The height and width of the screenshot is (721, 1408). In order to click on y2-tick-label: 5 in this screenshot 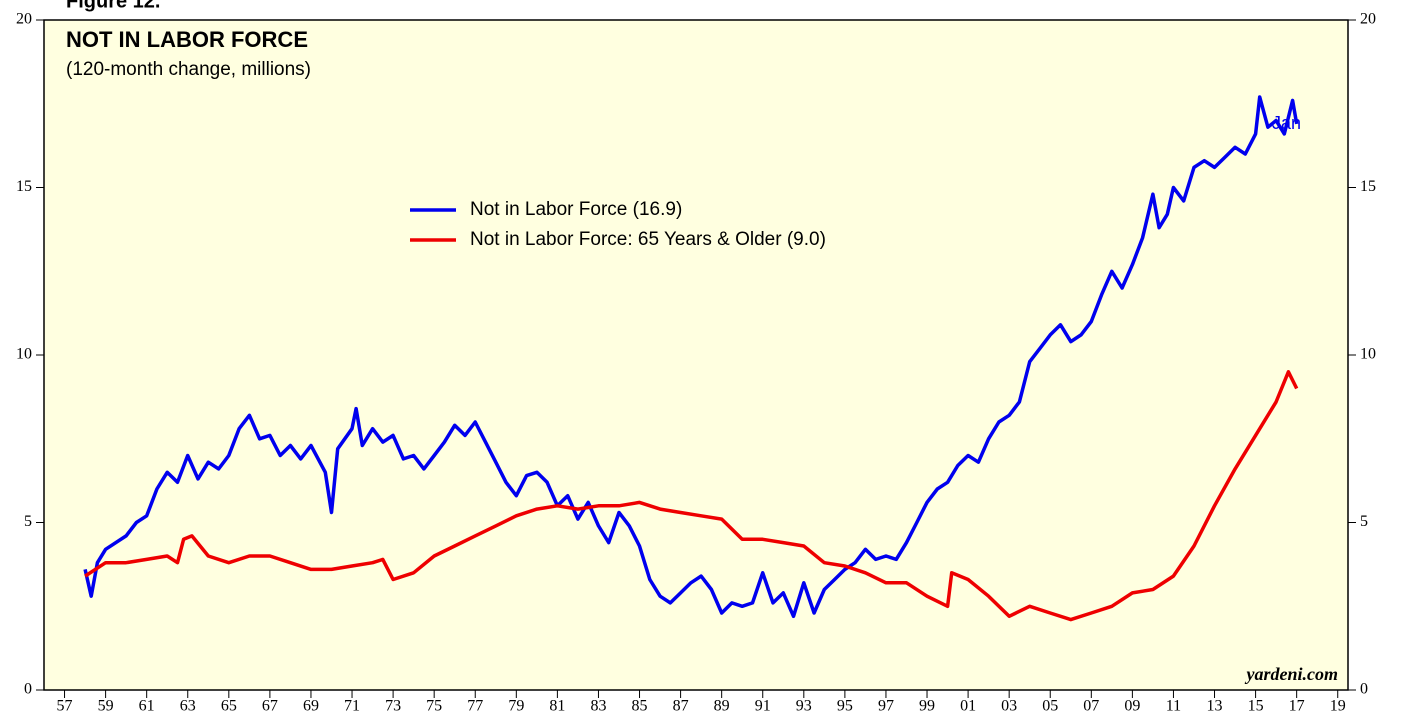, I will do `click(1364, 521)`.